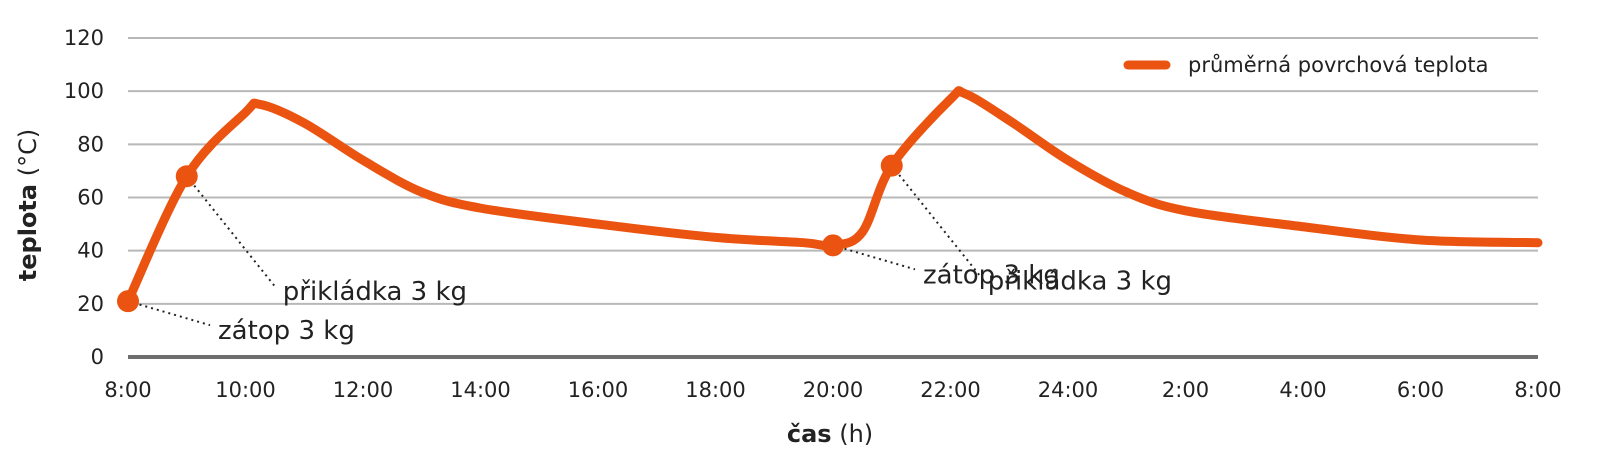  I want to click on y-tick-label-60: 60, so click(90, 198).